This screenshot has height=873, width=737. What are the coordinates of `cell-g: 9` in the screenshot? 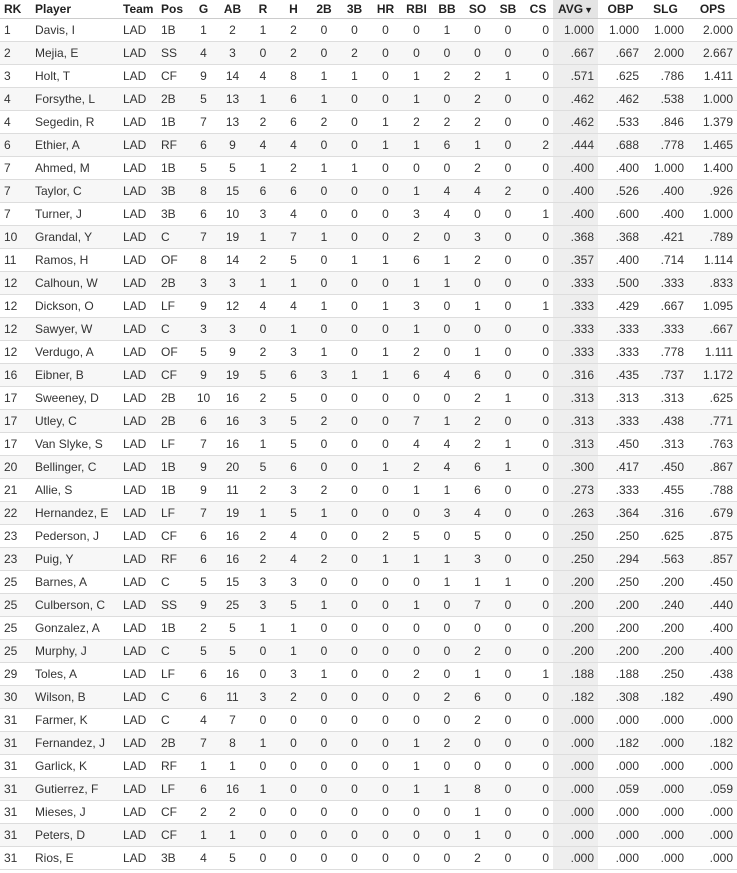 It's located at (203, 467).